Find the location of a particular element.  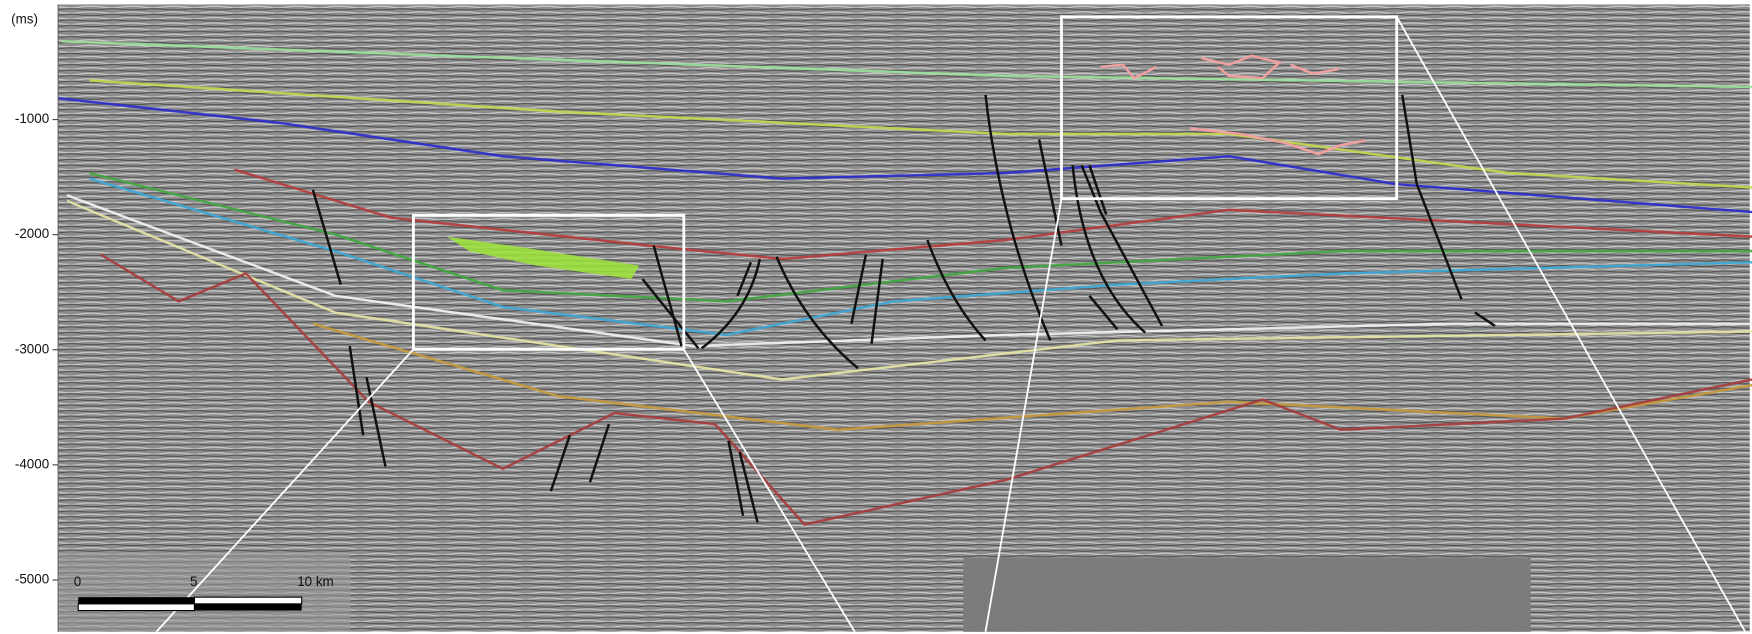

scale-label: 10 km is located at coordinates (315, 581).